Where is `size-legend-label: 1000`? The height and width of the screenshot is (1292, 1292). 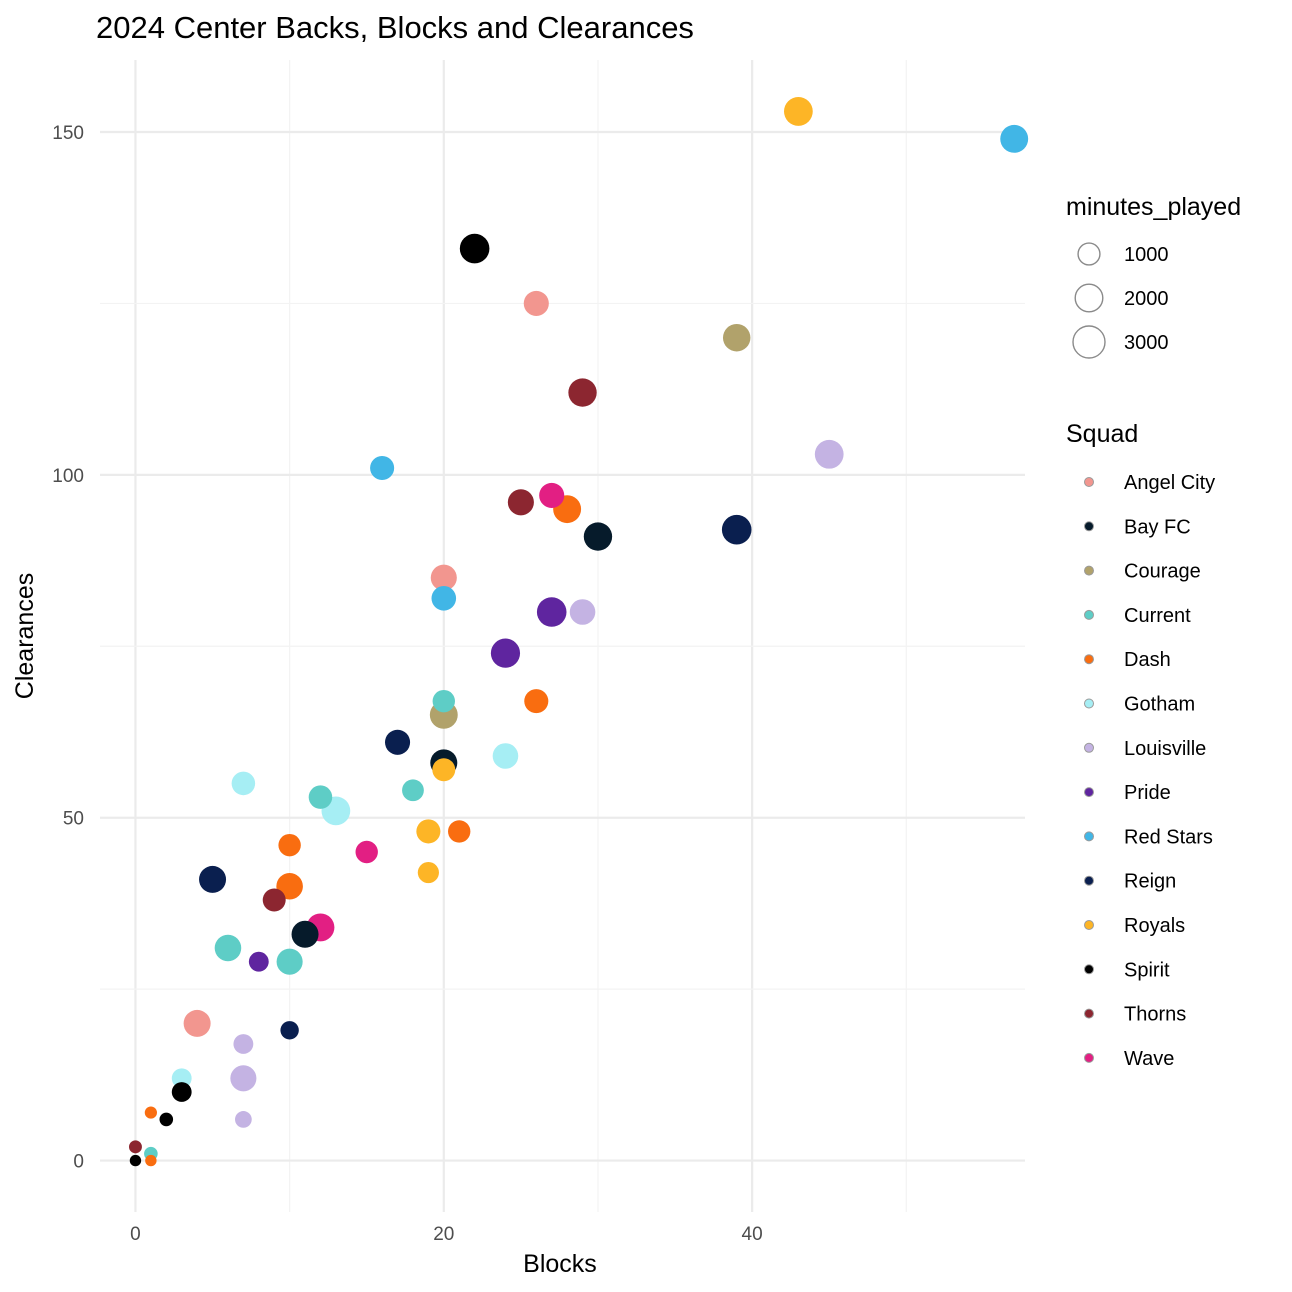 size-legend-label: 1000 is located at coordinates (1146, 255).